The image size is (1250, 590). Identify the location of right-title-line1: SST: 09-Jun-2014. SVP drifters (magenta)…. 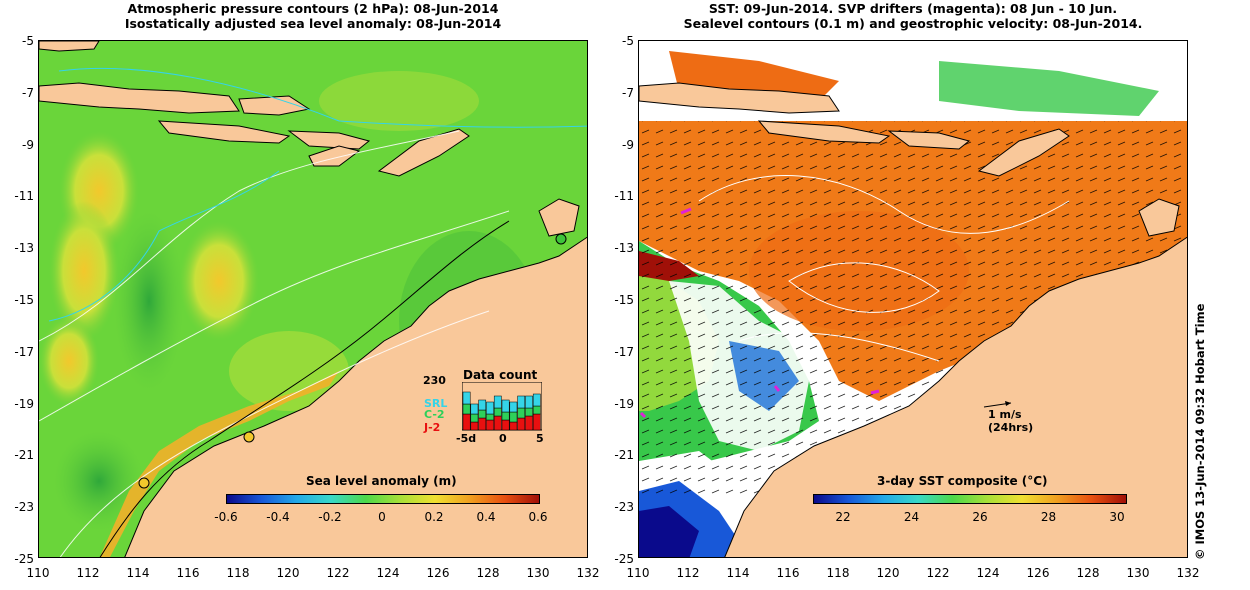
(913, 8).